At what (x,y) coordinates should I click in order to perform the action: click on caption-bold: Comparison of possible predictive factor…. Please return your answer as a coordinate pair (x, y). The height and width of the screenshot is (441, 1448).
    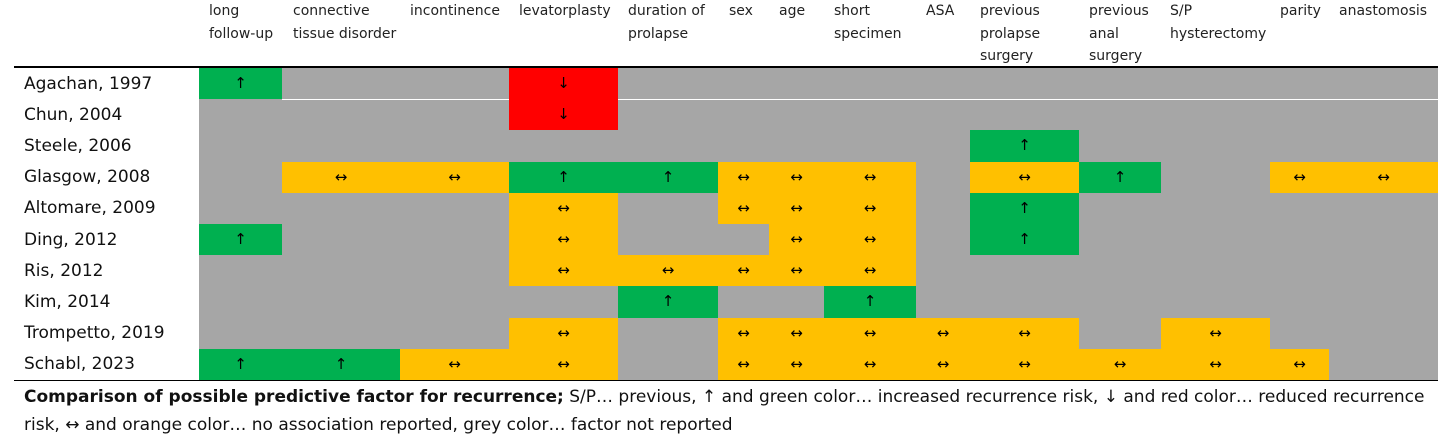
    Looking at the image, I should click on (294, 397).